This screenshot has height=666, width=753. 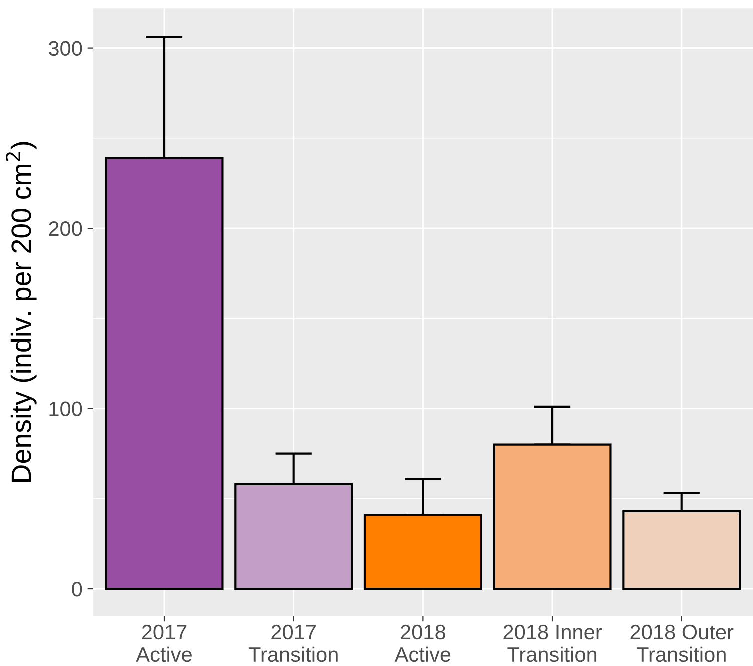 What do you see at coordinates (682, 643) in the screenshot?
I see `x-tick-label: 2018 Outer Transition` at bounding box center [682, 643].